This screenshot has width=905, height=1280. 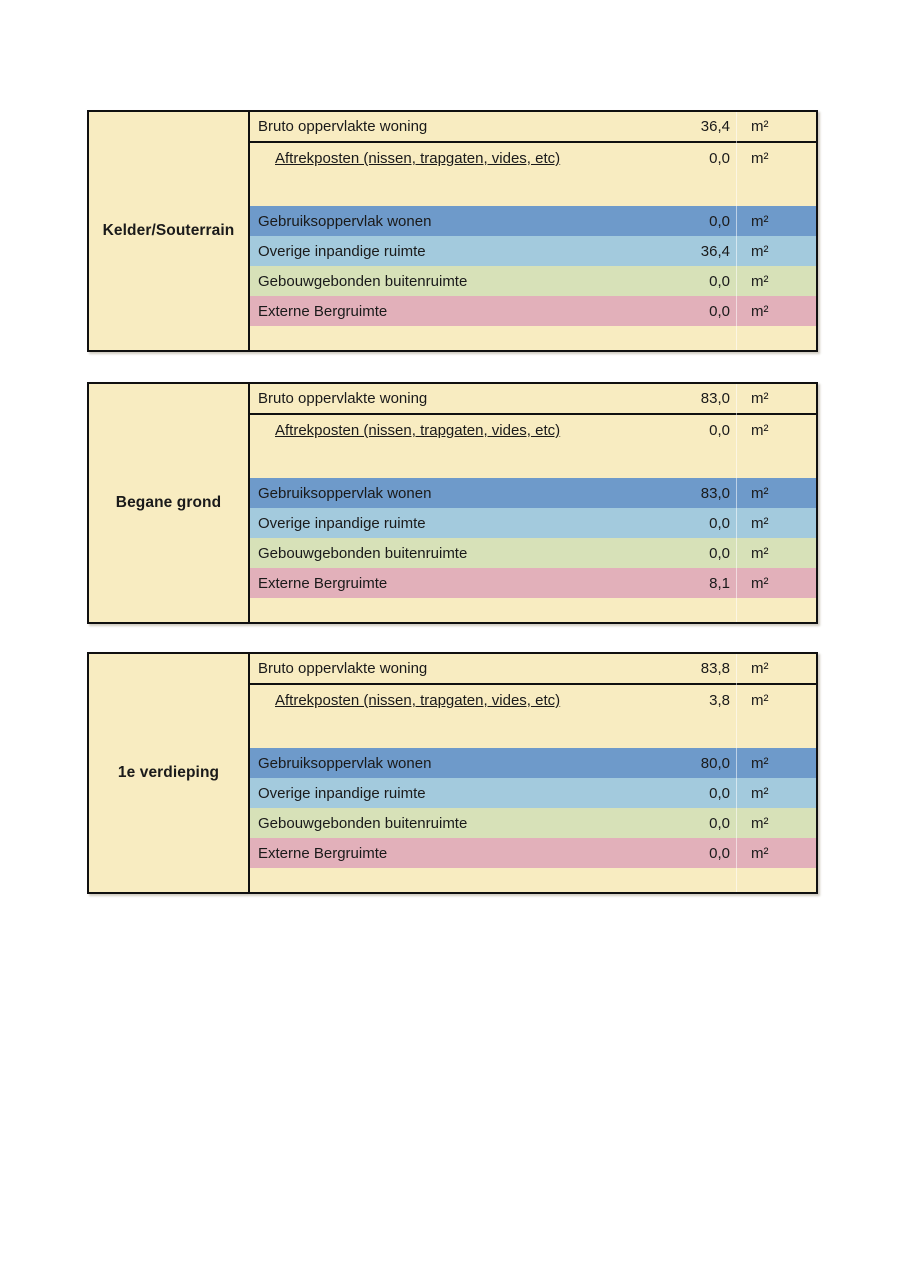 What do you see at coordinates (719, 700) in the screenshot?
I see `row-value: 3,8` at bounding box center [719, 700].